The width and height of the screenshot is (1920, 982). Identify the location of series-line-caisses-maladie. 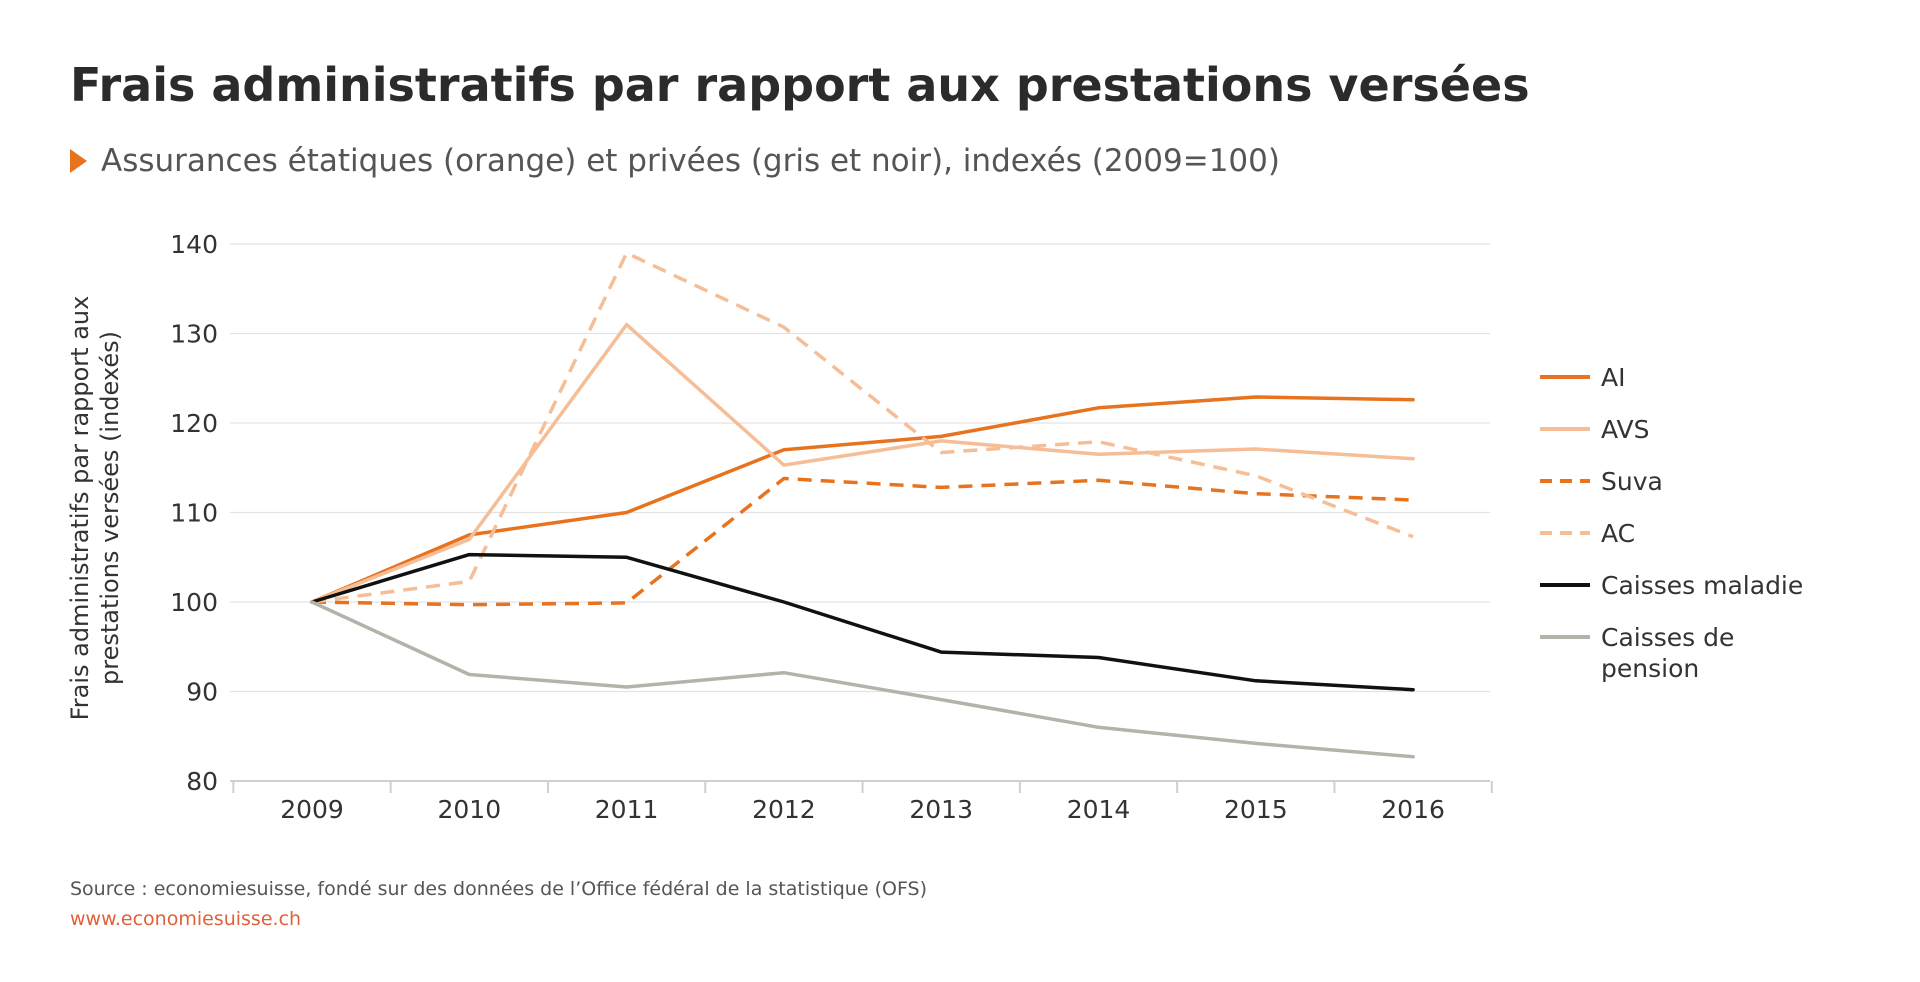
(862, 622).